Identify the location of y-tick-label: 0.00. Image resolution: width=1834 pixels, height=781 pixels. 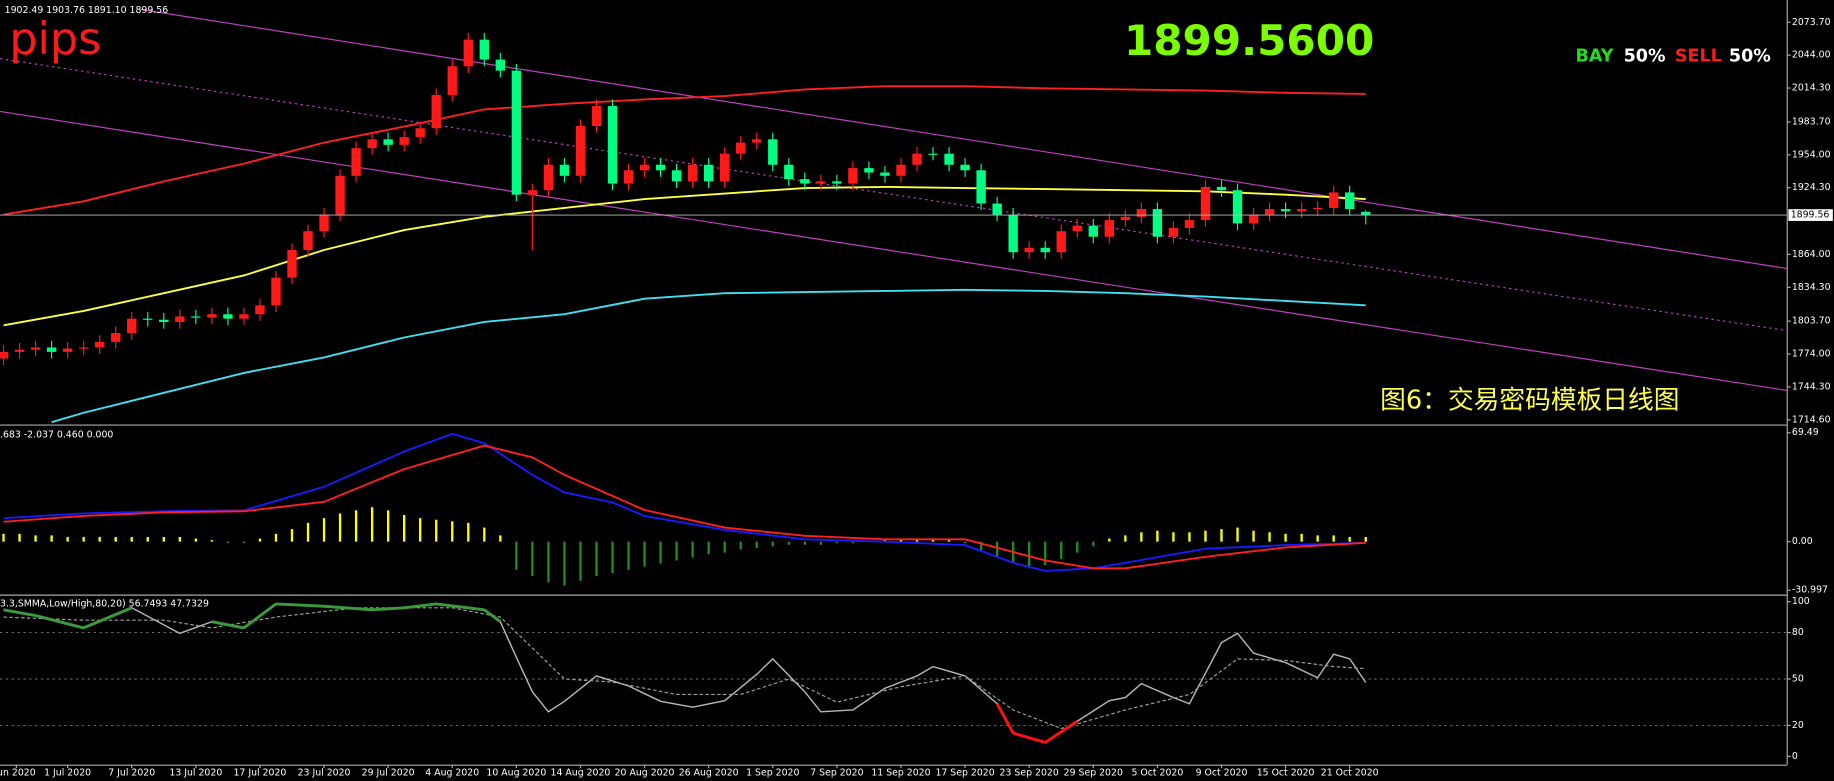
(1802, 541).